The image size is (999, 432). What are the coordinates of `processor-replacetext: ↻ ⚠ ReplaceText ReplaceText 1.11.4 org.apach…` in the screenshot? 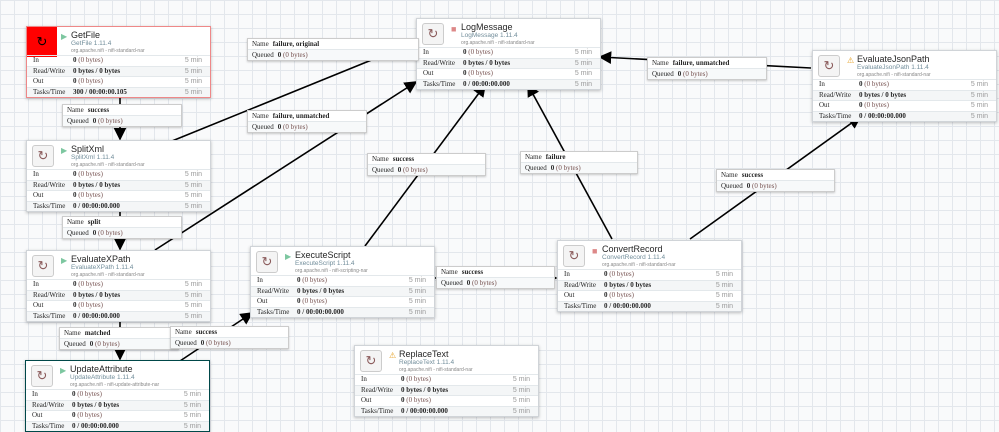 It's located at (446, 381).